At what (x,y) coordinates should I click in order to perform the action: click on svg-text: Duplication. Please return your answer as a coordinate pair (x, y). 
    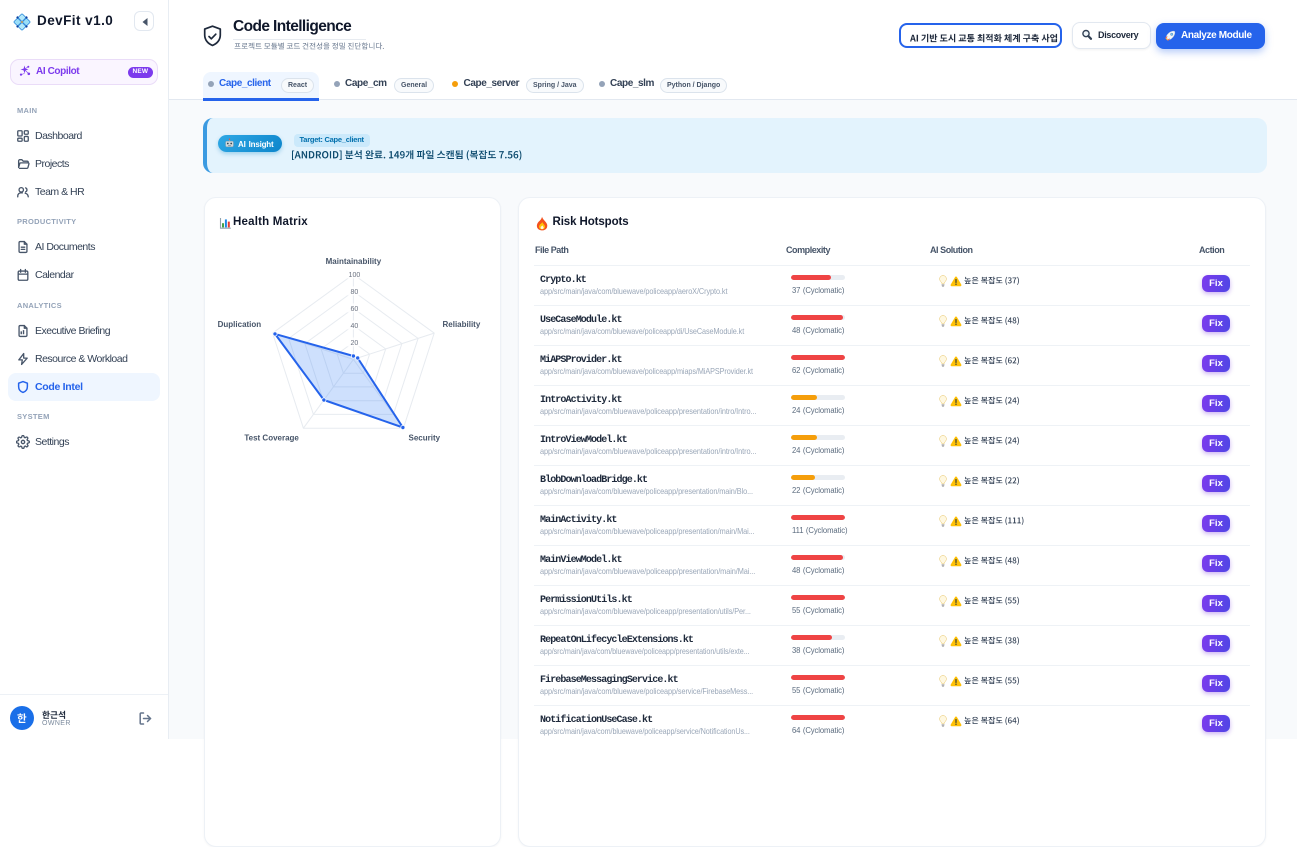
    Looking at the image, I should click on (240, 324).